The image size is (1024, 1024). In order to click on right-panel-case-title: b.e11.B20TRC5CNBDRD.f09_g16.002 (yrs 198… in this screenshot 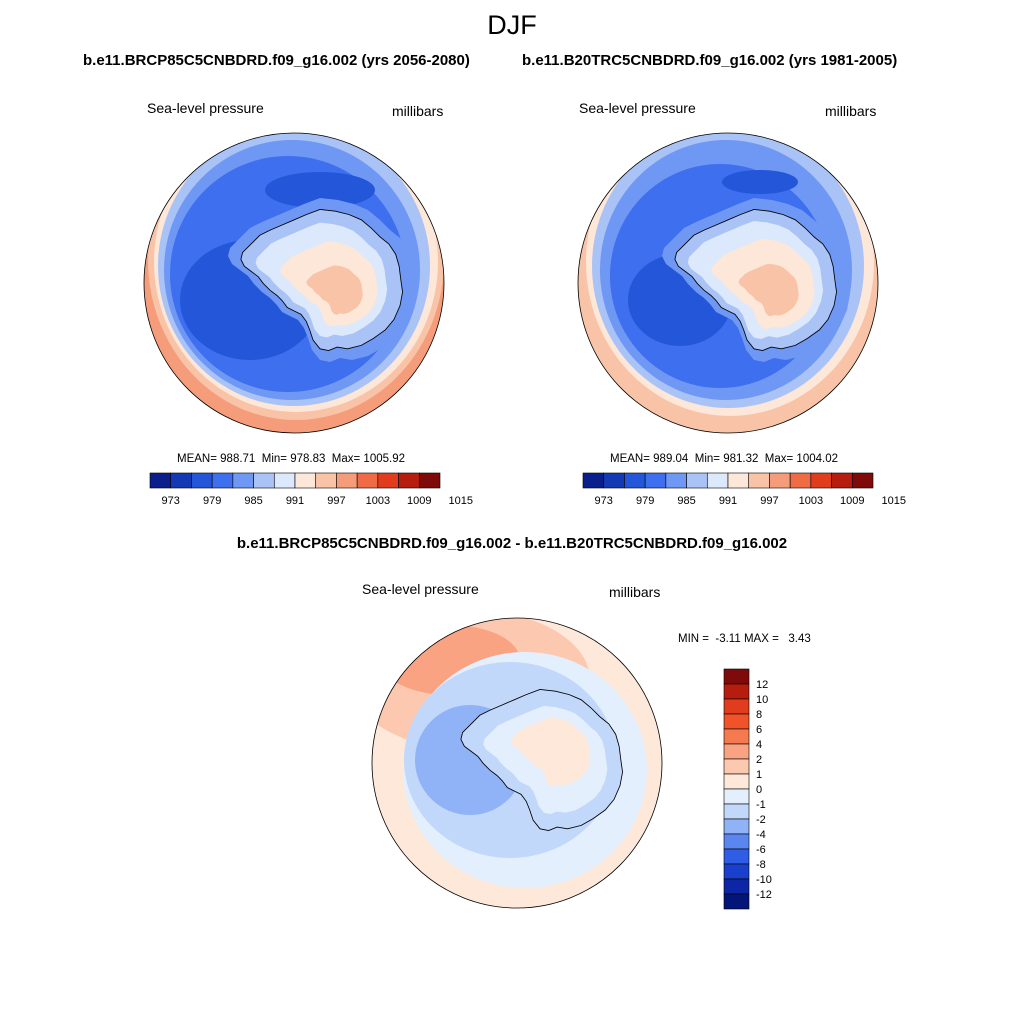, I will do `click(710, 60)`.